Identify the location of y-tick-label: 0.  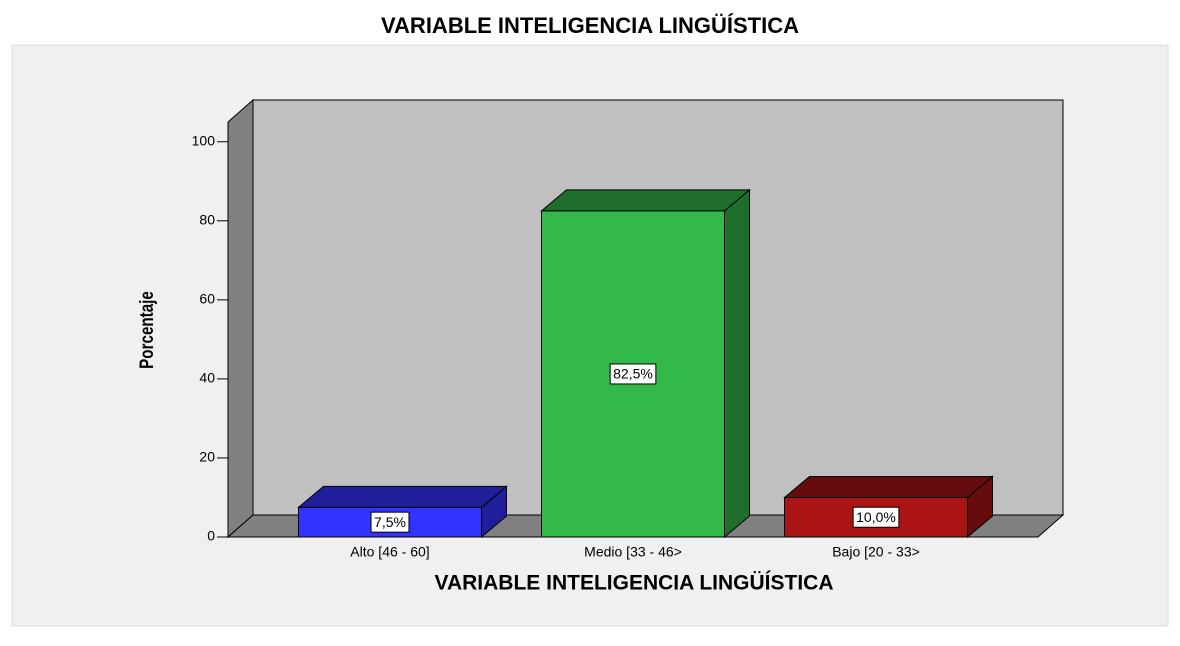
(211, 536).